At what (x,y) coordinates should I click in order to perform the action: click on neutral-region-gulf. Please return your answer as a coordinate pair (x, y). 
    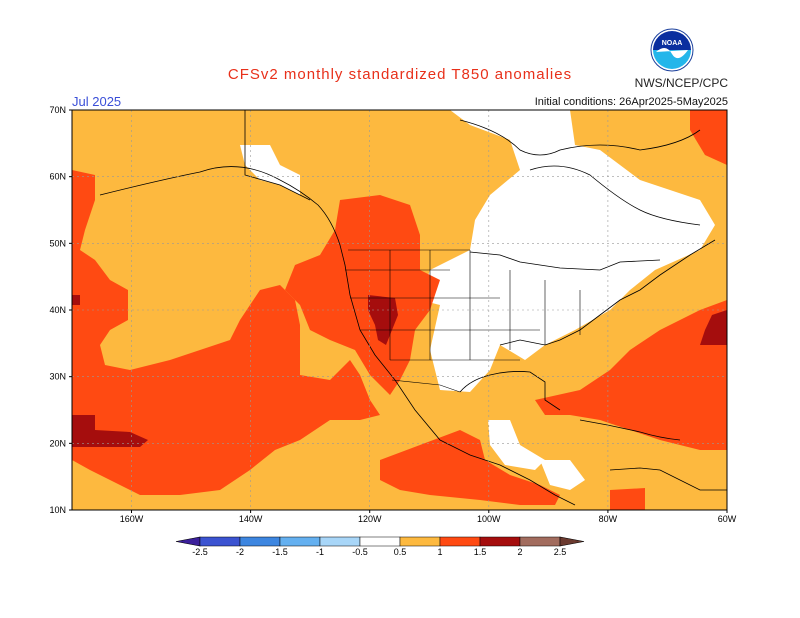
    Looking at the image, I should click on (516, 445).